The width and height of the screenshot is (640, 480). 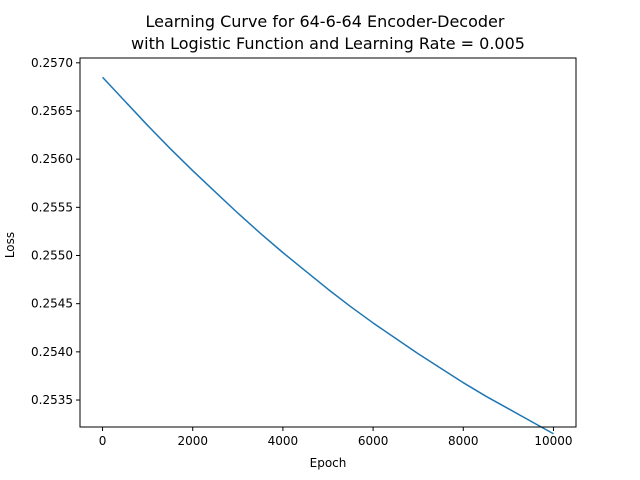 What do you see at coordinates (192, 441) in the screenshot?
I see `x-tick-label: 2000` at bounding box center [192, 441].